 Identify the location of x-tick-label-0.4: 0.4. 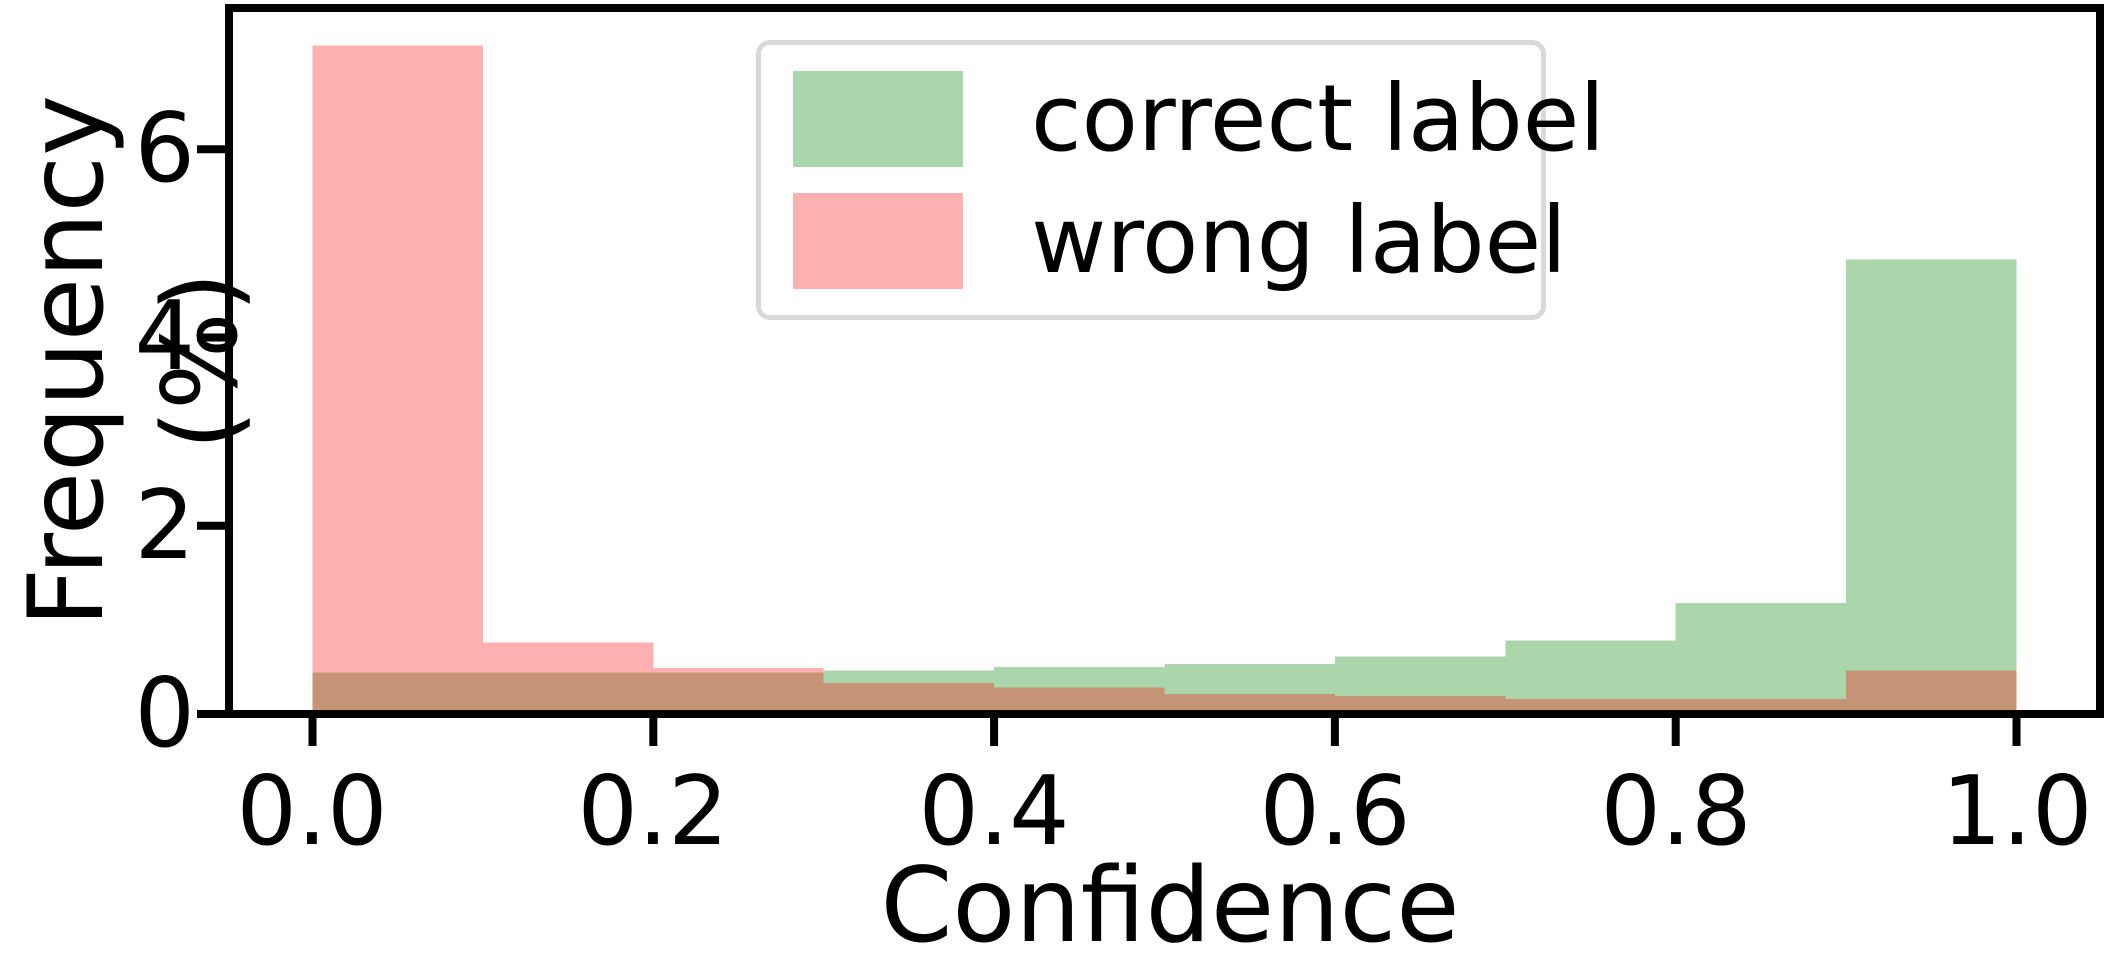
(994, 812).